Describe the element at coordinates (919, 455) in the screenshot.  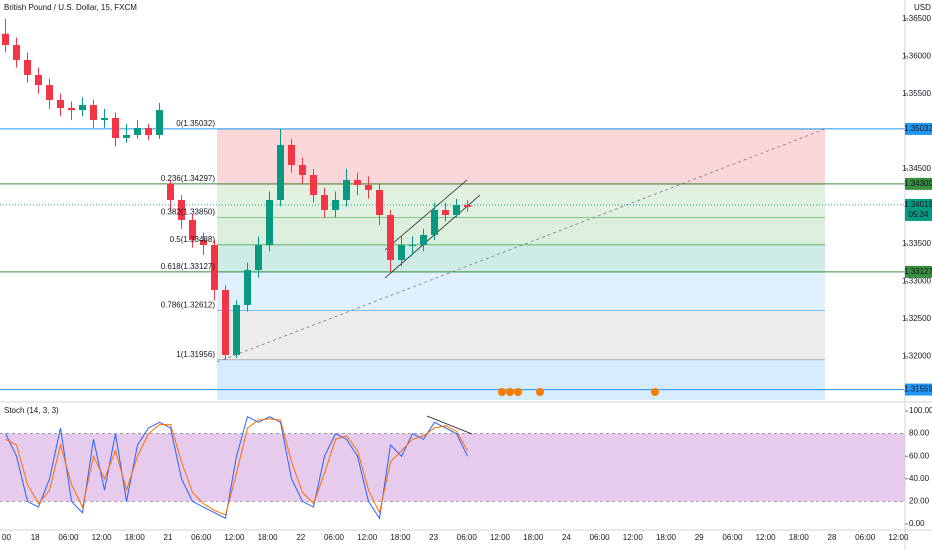
I see `stoch-tick-label: 60.00` at that location.